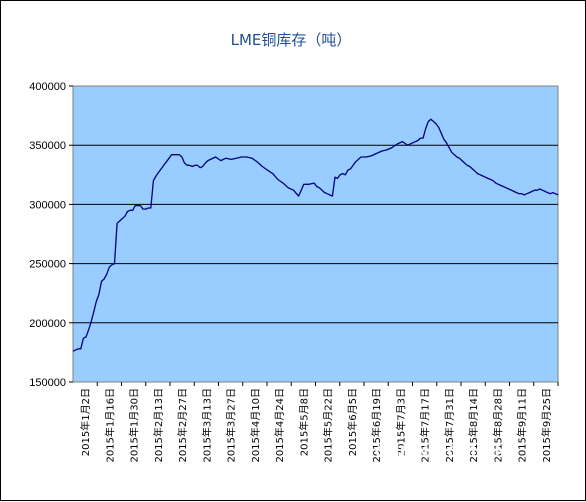 This screenshot has height=502, width=586. Describe the element at coordinates (47, 205) in the screenshot. I see `y-tick-label: 300000` at that location.